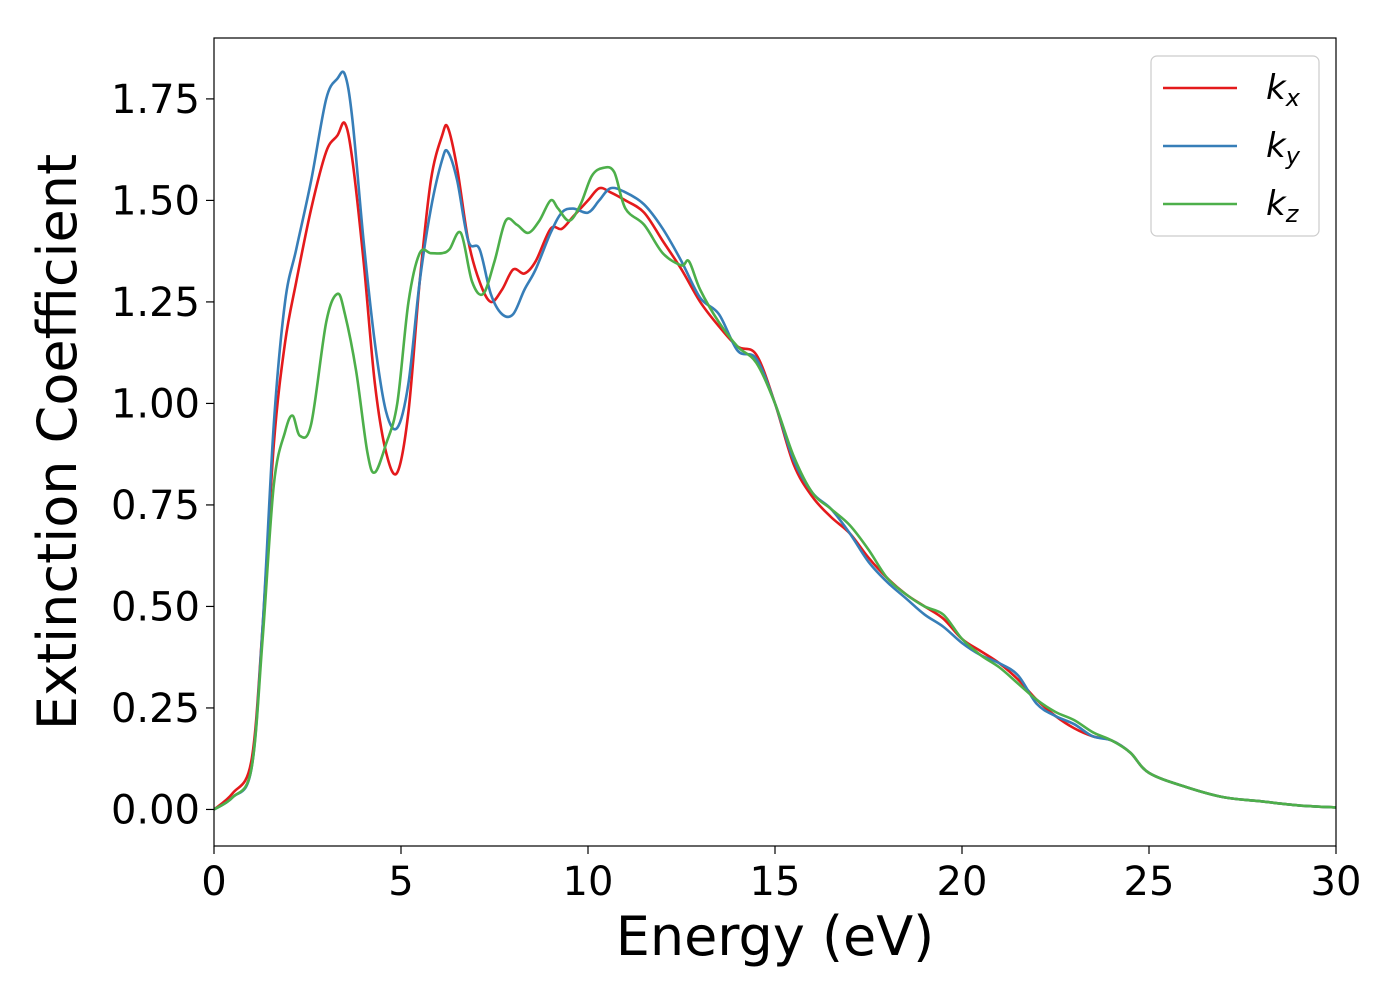 The image size is (1400, 1000). Describe the element at coordinates (1283, 148) in the screenshot. I see `legend-label-ky: ky` at that location.